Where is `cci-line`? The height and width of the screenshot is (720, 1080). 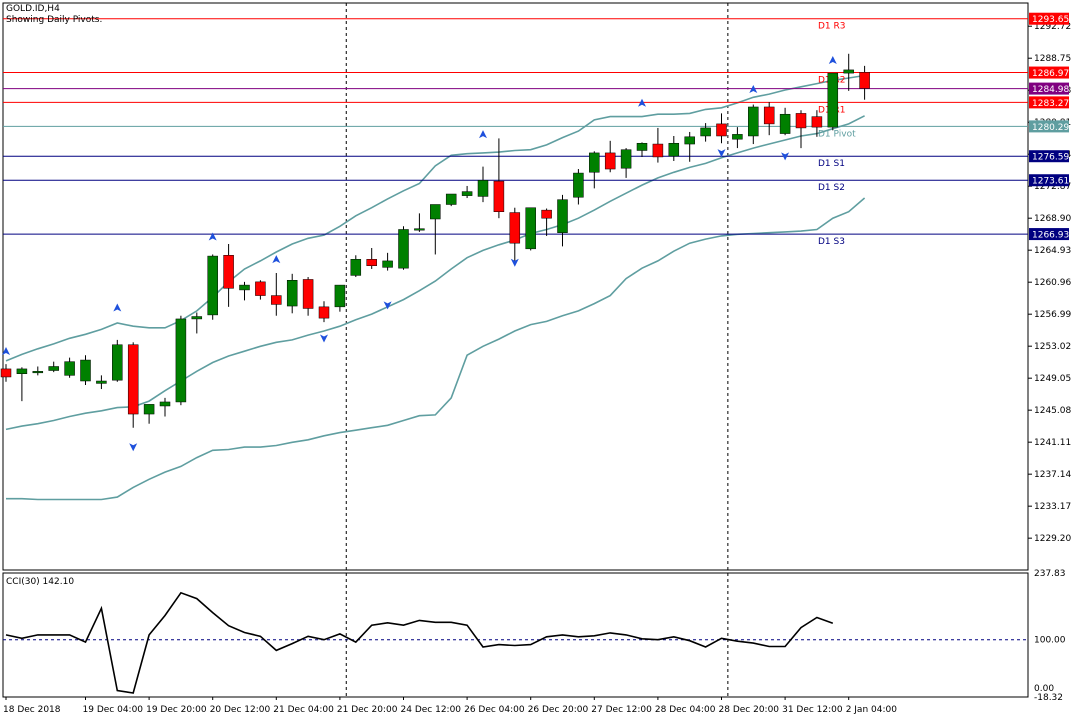
cci-line is located at coordinates (419, 642).